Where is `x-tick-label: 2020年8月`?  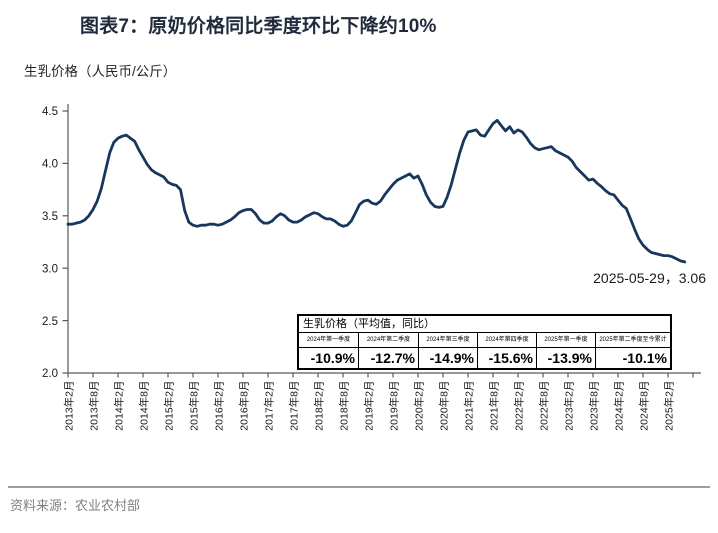 x-tick-label: 2020年8月 is located at coordinates (444, 406).